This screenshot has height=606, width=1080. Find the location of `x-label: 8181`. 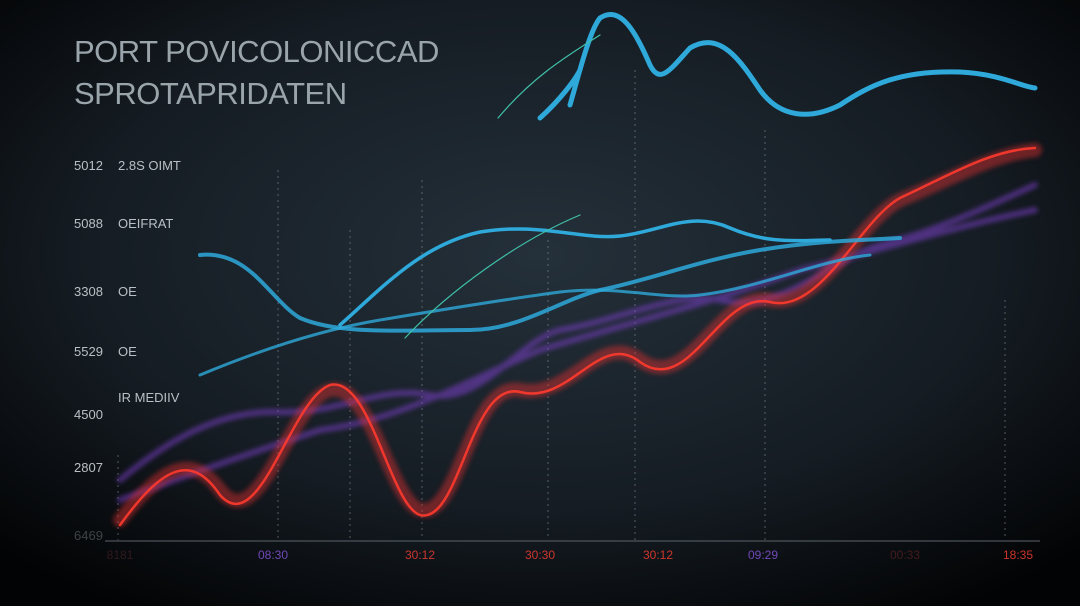

x-label: 8181 is located at coordinates (120, 555).